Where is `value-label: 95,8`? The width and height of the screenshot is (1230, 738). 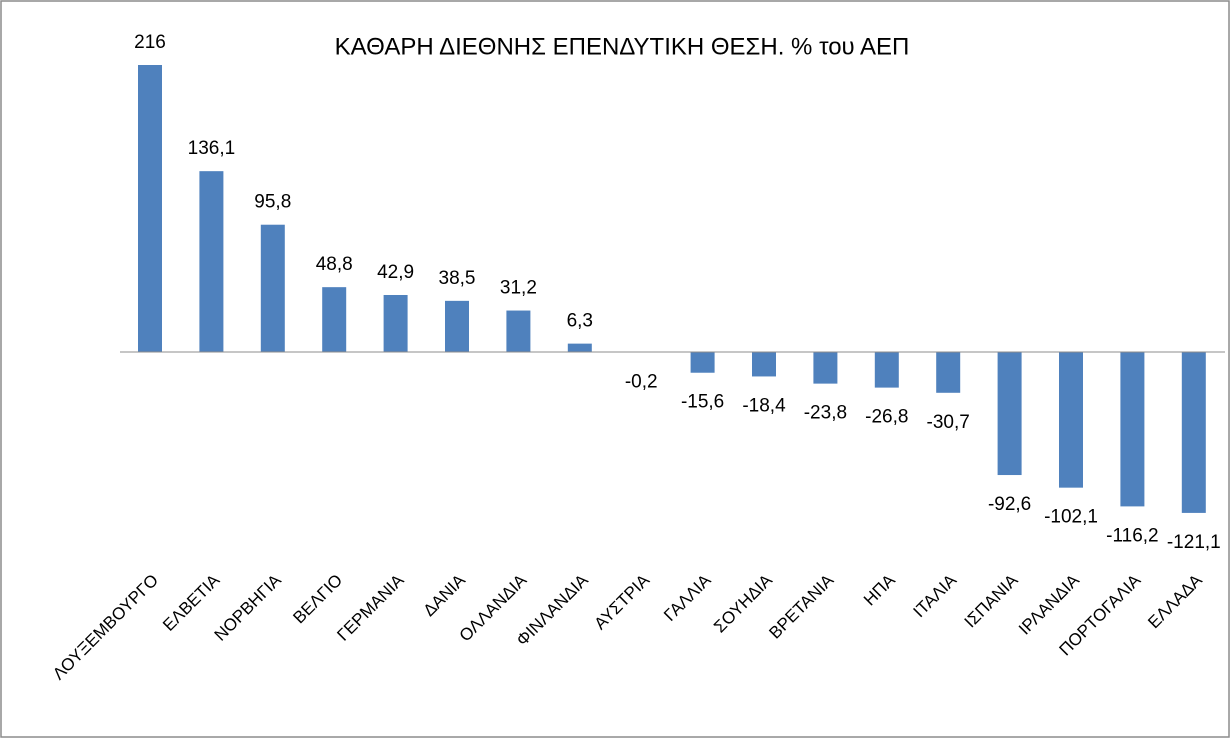
value-label: 95,8 is located at coordinates (272, 202).